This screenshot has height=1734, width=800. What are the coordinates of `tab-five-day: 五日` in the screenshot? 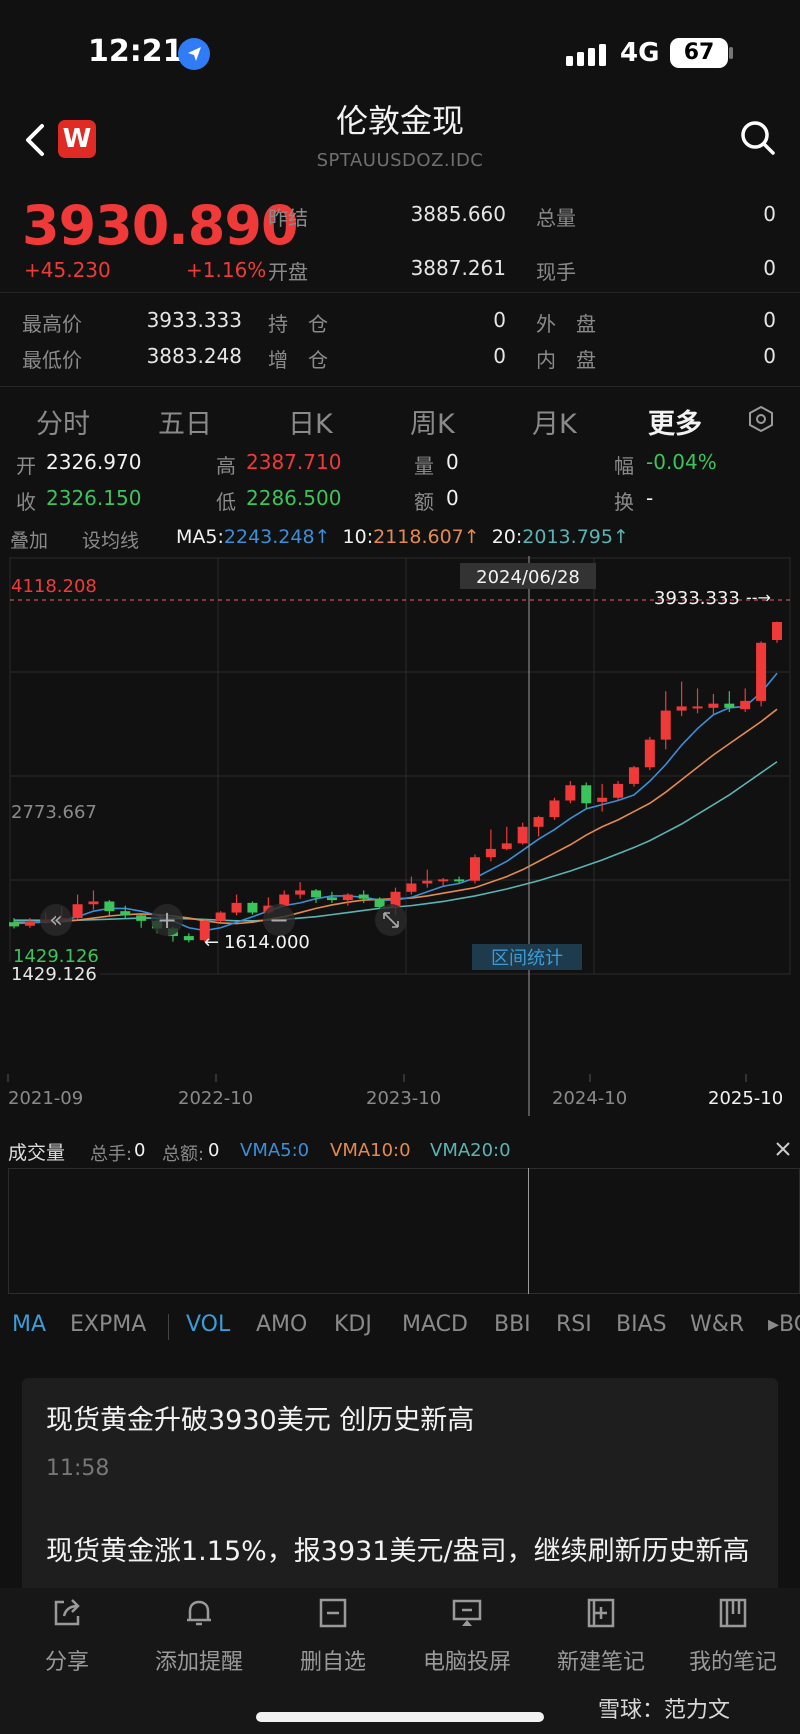 It's located at (185, 424).